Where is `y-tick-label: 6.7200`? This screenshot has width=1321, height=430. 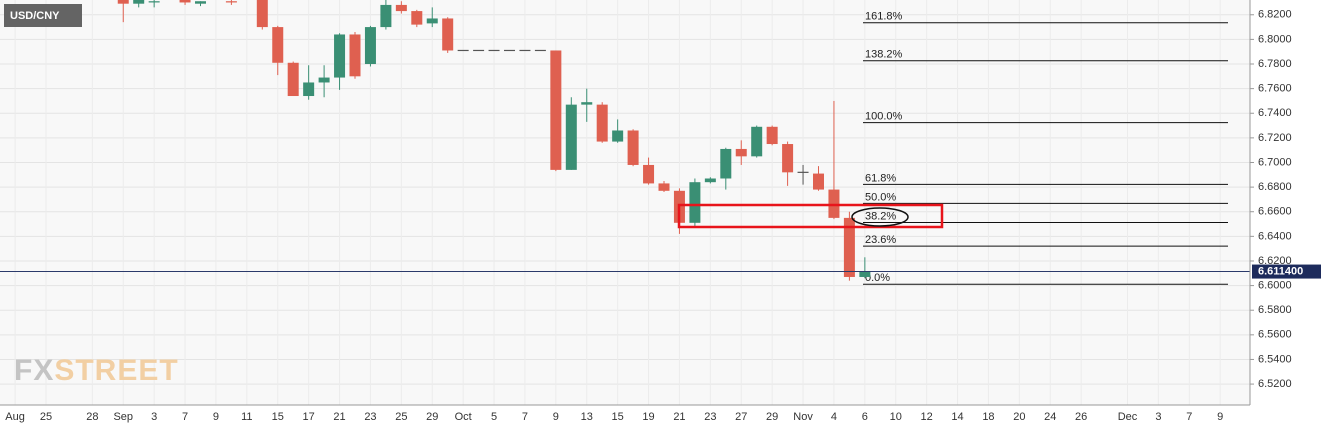
y-tick-label: 6.7200 is located at coordinates (1275, 138).